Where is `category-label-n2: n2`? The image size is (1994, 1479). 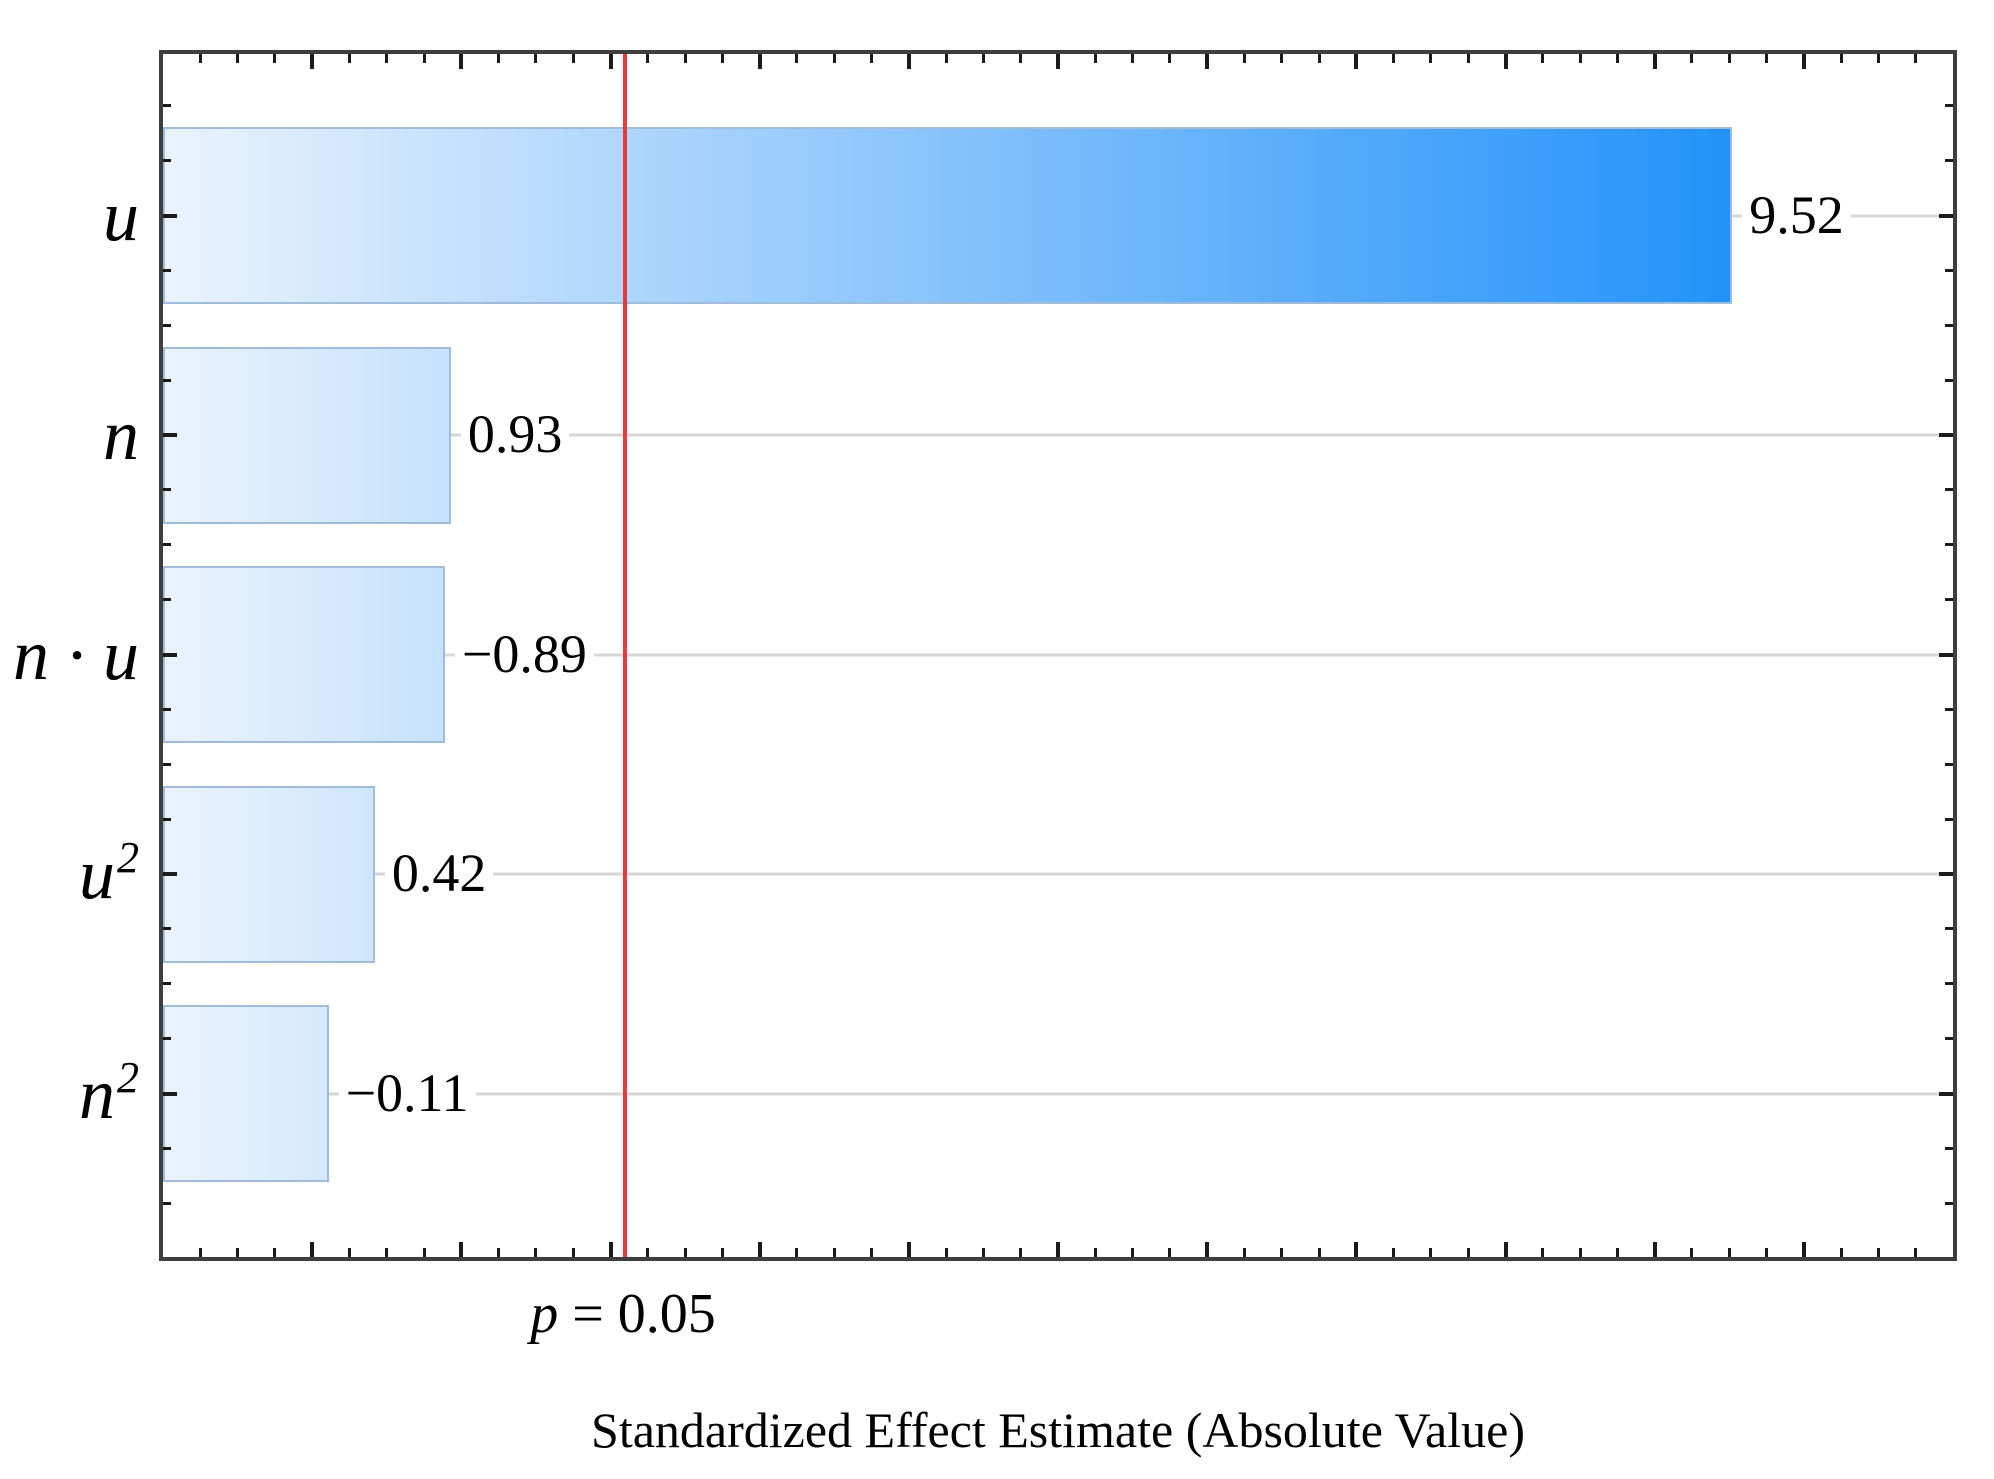
category-label-n2: n2 is located at coordinates (69, 1092).